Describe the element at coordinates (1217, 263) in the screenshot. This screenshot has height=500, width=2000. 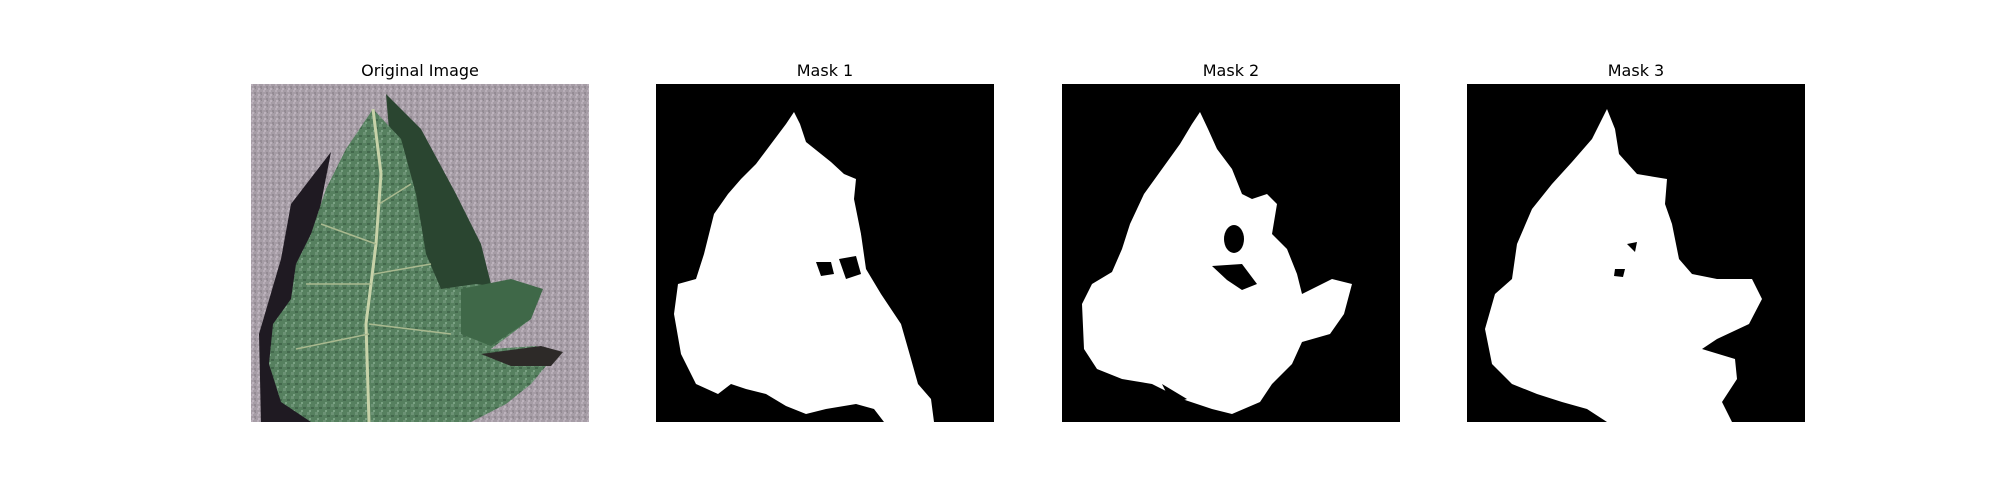
I see `mask-2-region` at that location.